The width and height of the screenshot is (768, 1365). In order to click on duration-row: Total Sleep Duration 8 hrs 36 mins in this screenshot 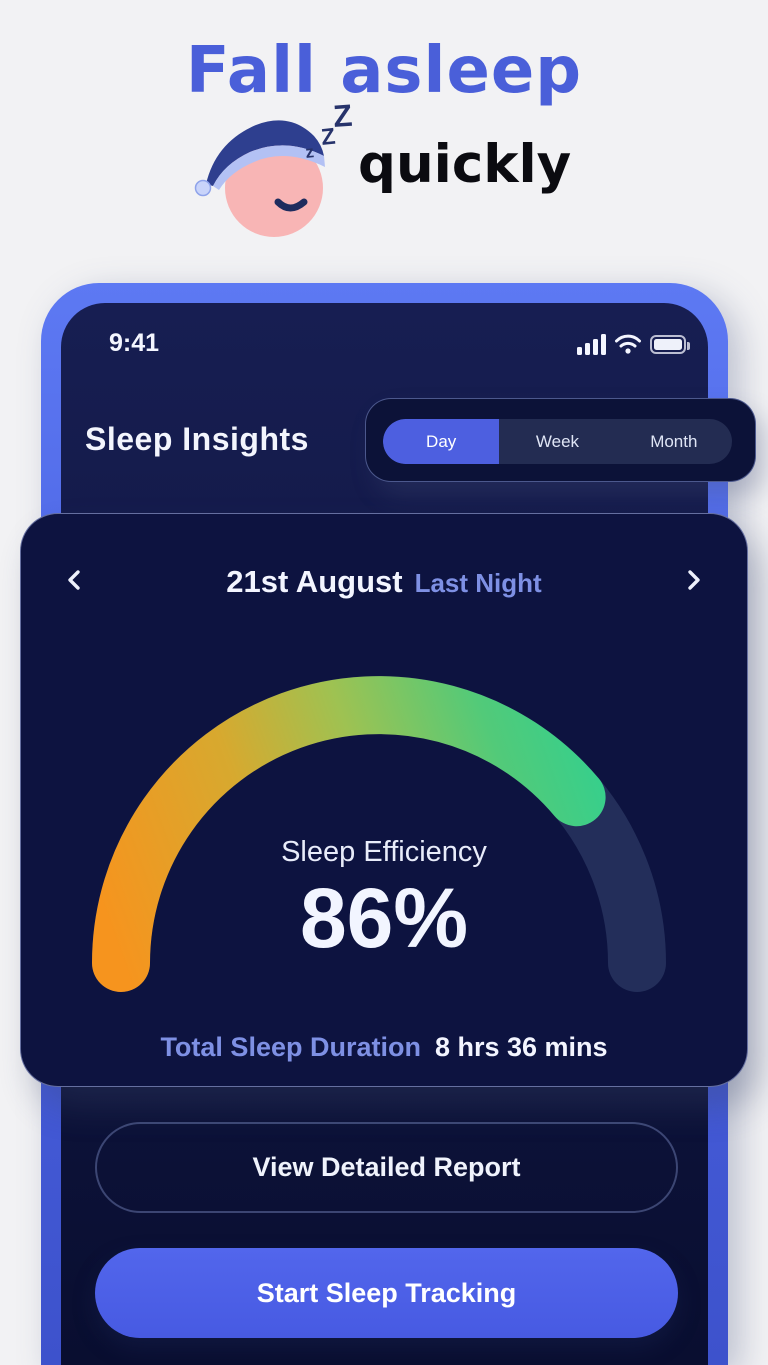, I will do `click(384, 1047)`.